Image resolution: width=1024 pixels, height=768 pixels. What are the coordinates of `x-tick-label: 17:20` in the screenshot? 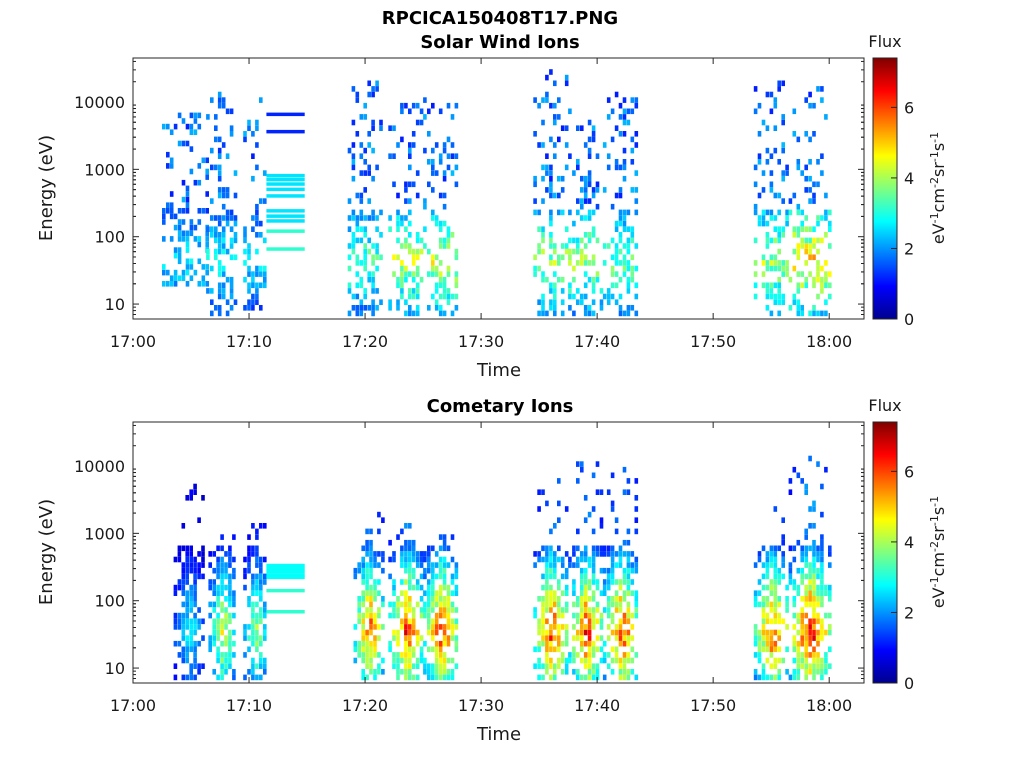 It's located at (365, 705).